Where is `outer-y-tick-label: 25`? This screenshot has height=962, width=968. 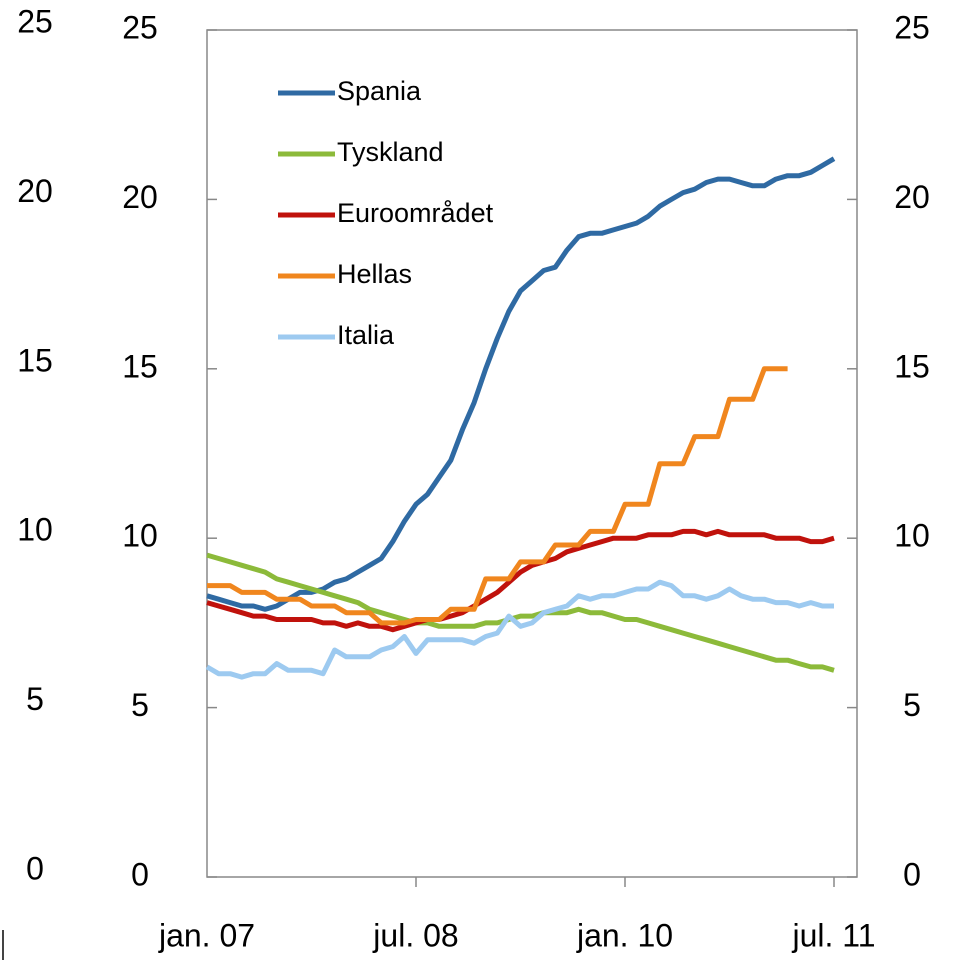
outer-y-tick-label: 25 is located at coordinates (35, 21).